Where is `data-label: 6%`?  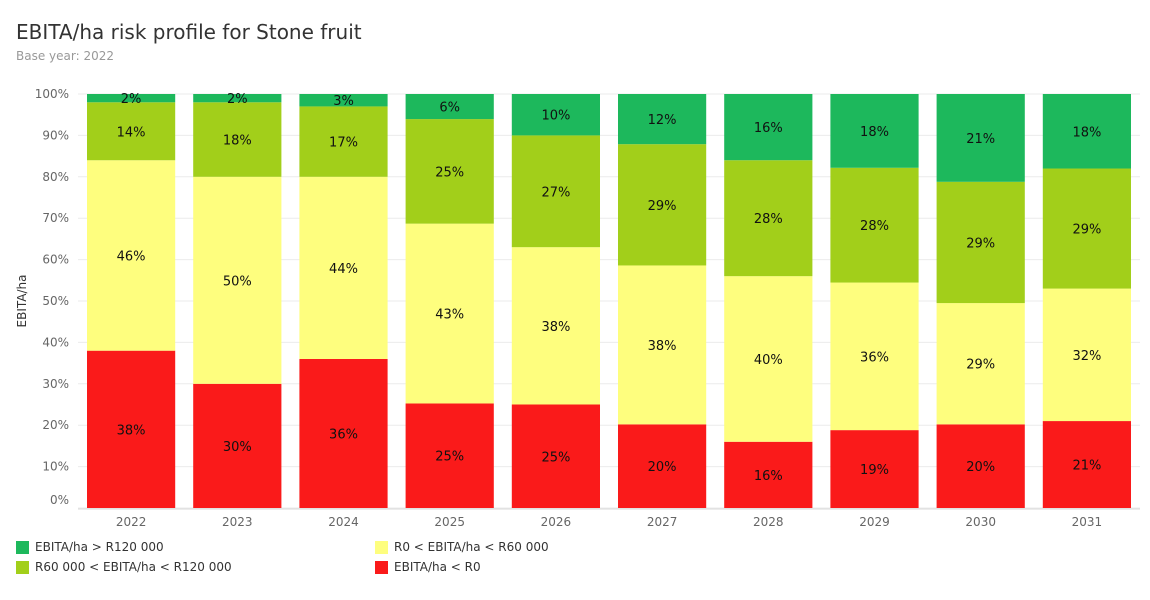 data-label: 6% is located at coordinates (449, 108).